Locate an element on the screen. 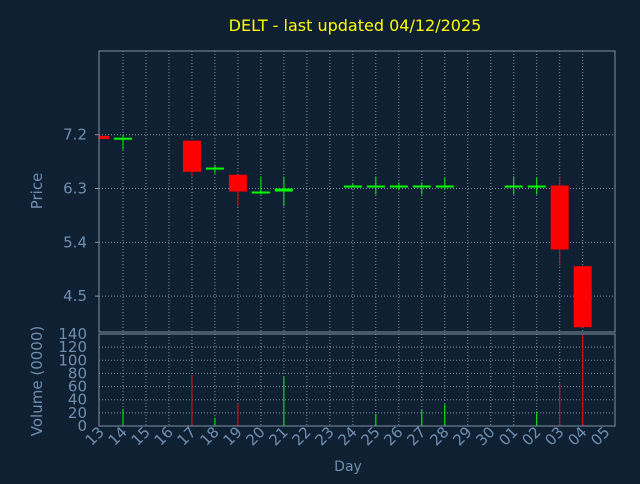 The height and width of the screenshot is (484, 640). volume-tick-label: 40 is located at coordinates (77, 400).